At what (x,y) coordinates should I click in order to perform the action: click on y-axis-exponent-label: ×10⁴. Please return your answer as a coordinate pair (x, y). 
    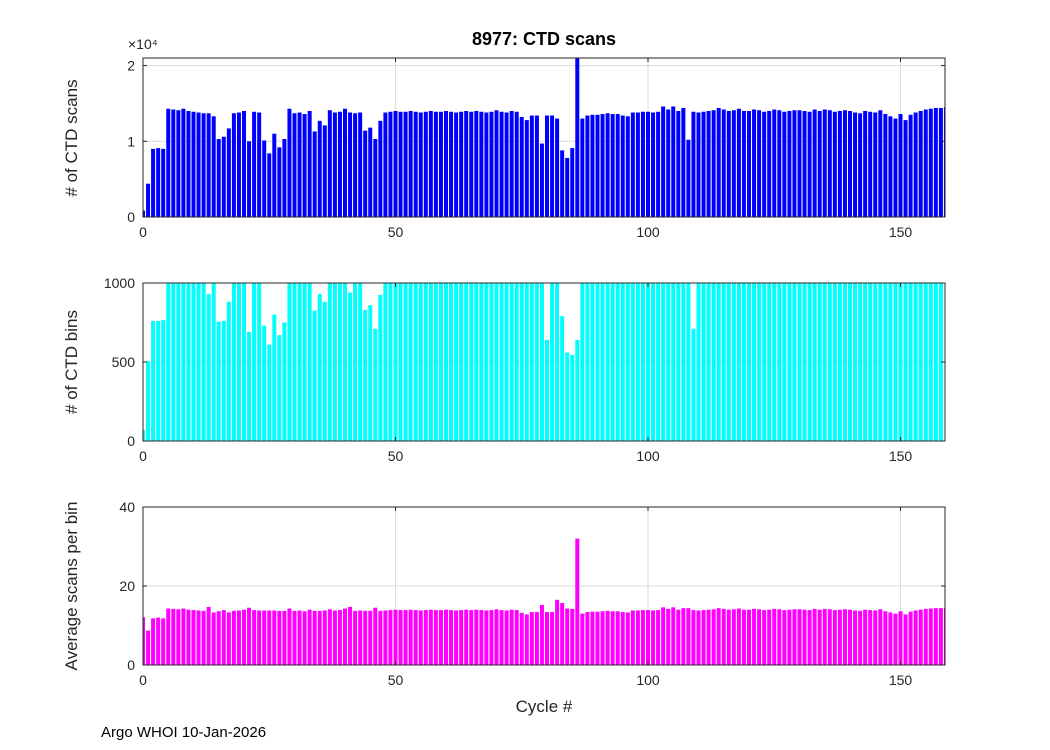
    Looking at the image, I should click on (143, 44).